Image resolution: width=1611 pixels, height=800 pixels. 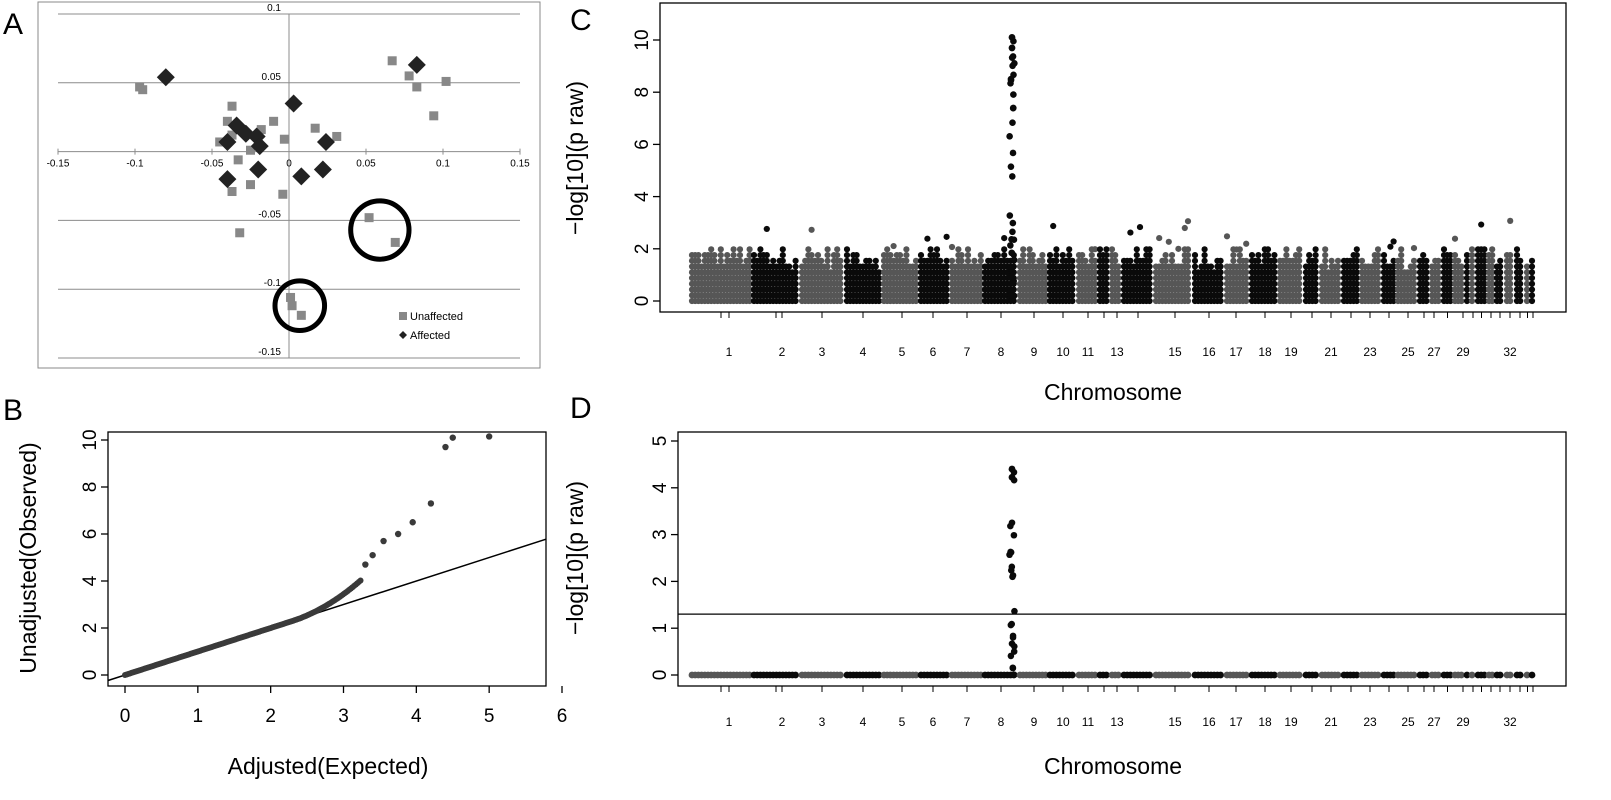 I want to click on affected-point, so click(x=227, y=179).